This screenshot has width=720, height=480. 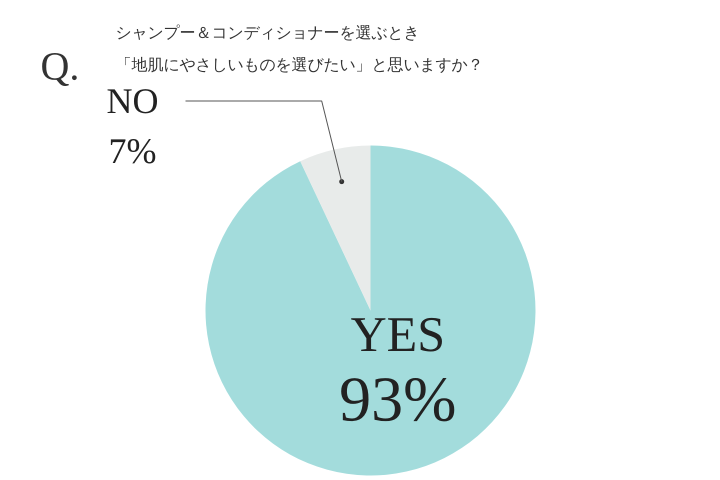 What do you see at coordinates (132, 100) in the screenshot?
I see `slice-label: NO` at bounding box center [132, 100].